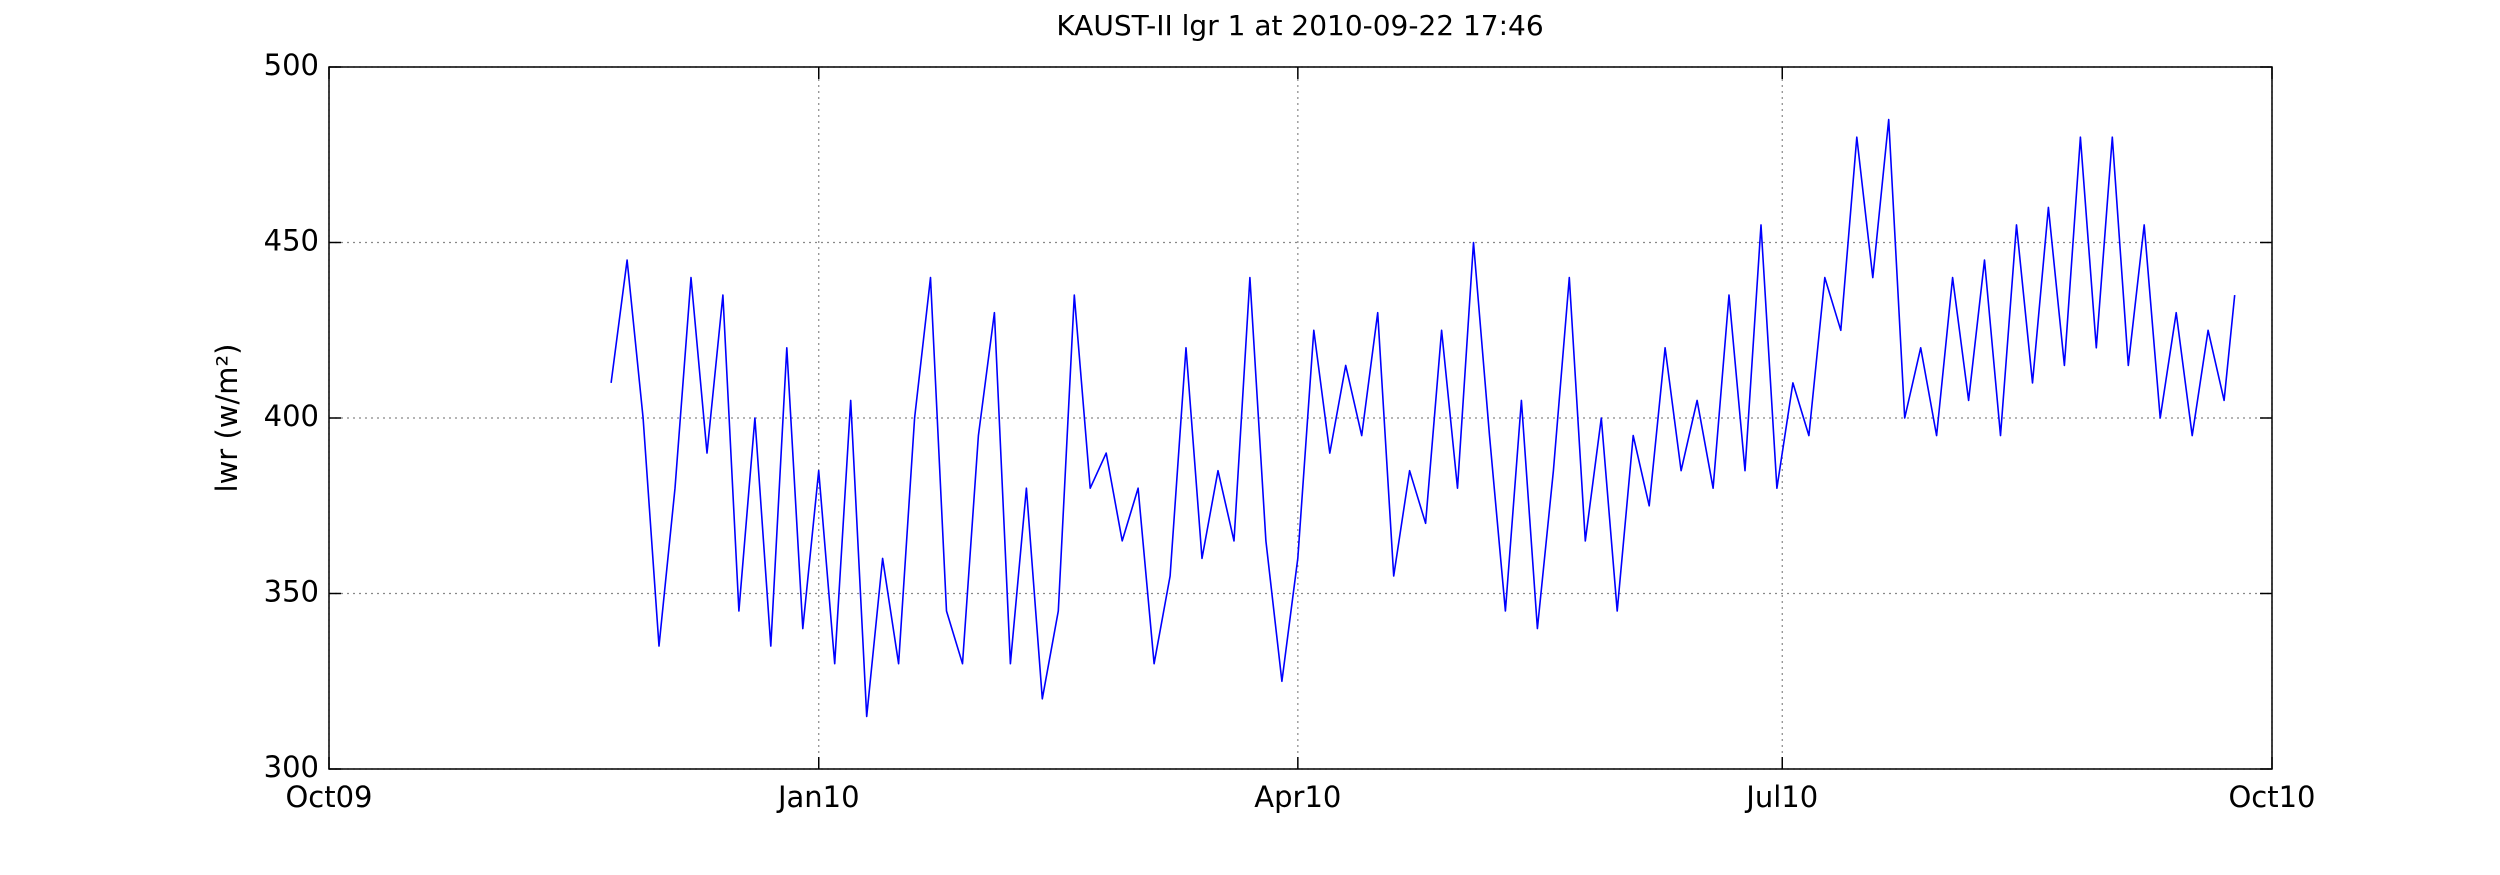 The image size is (2500, 875). Describe the element at coordinates (291, 65) in the screenshot. I see `y-tick-label: 500` at that location.